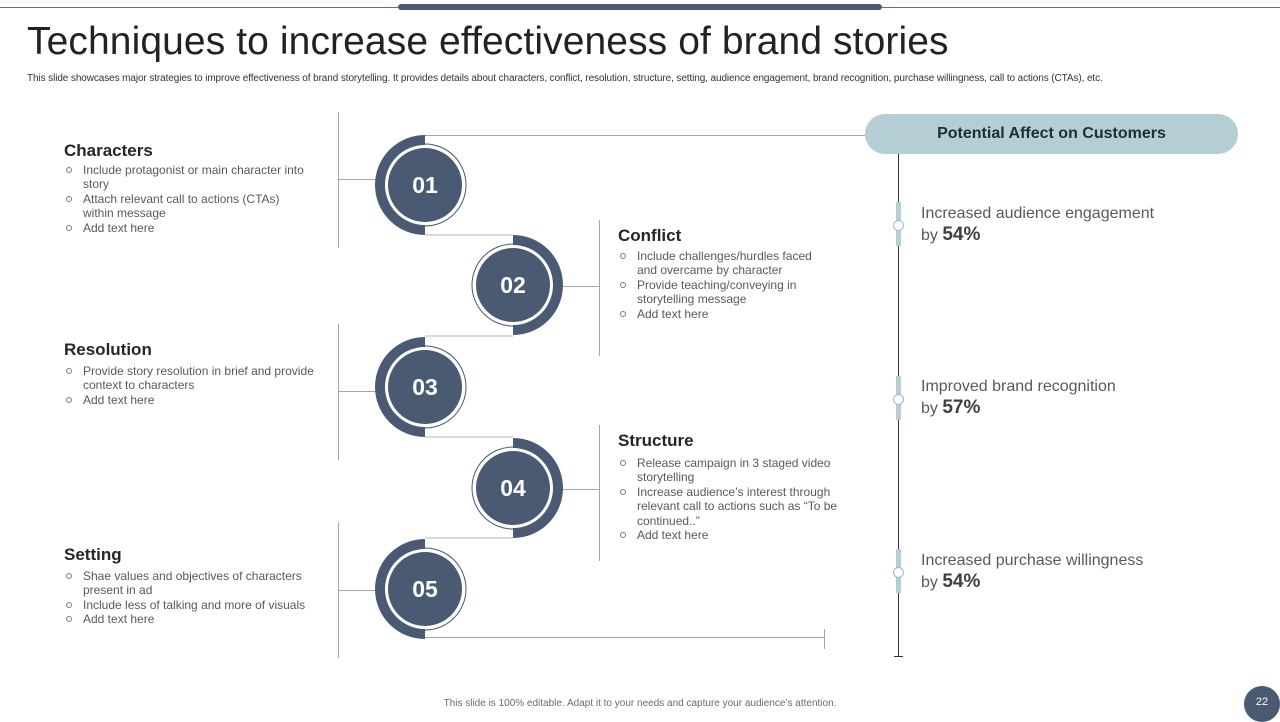 This screenshot has width=1280, height=722. Describe the element at coordinates (625, 637) in the screenshot. I see `bottom-connector` at that location.